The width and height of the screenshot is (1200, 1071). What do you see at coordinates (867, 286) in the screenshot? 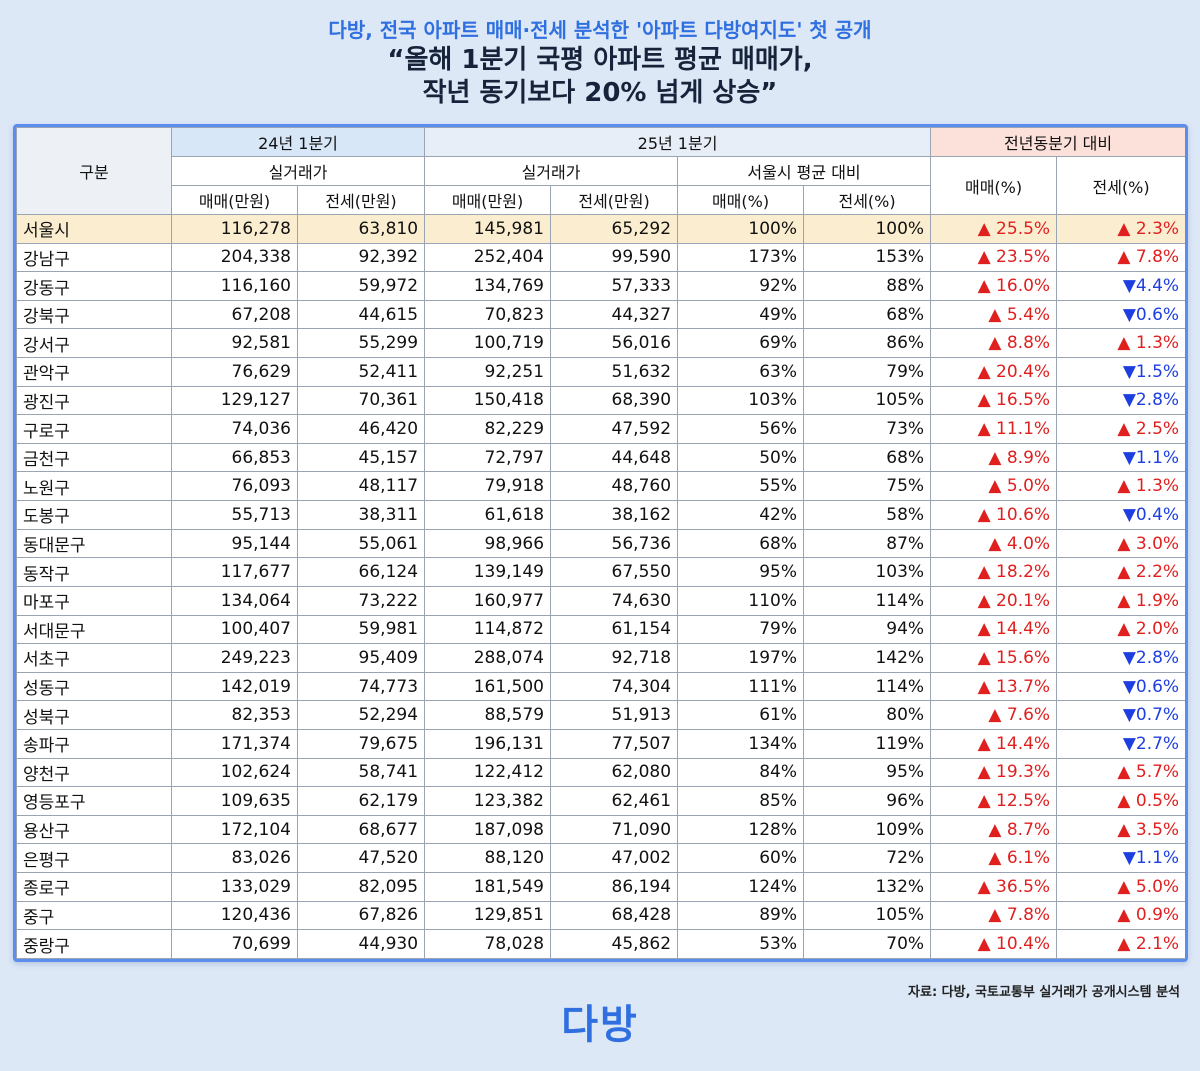
I see `cell-jeonse-vs-seoul: 88%` at bounding box center [867, 286].